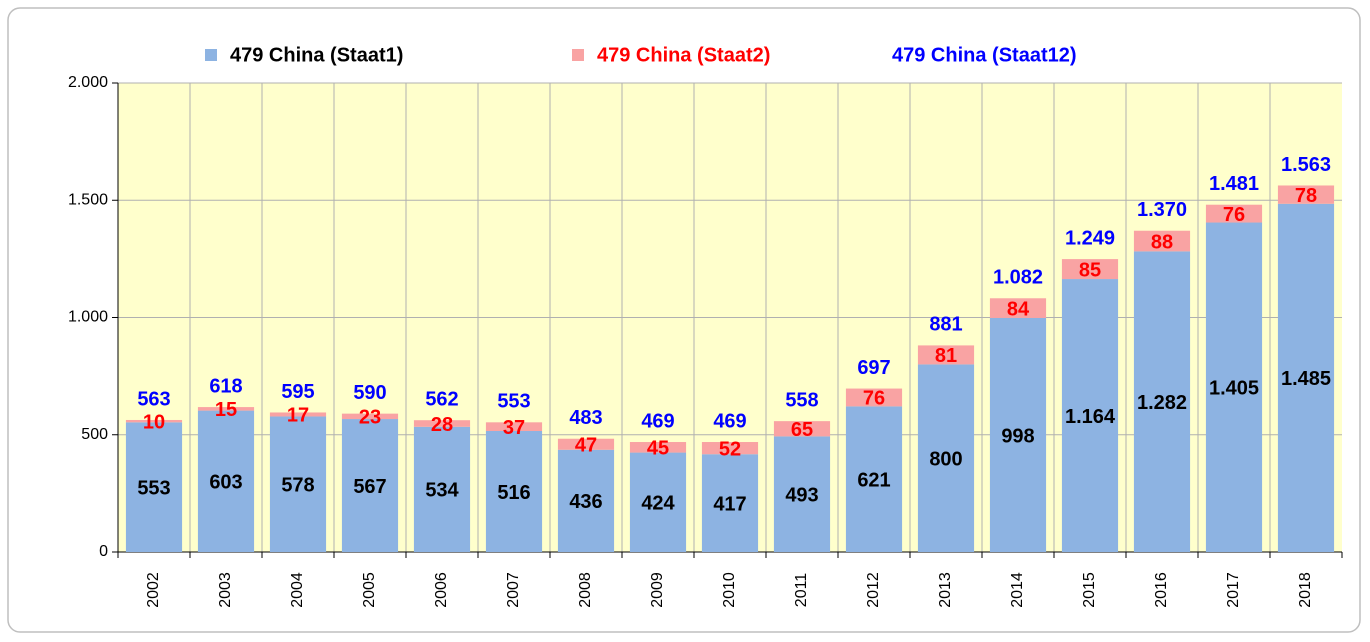  Describe the element at coordinates (1017, 436) in the screenshot. I see `data-label: 998` at that location.